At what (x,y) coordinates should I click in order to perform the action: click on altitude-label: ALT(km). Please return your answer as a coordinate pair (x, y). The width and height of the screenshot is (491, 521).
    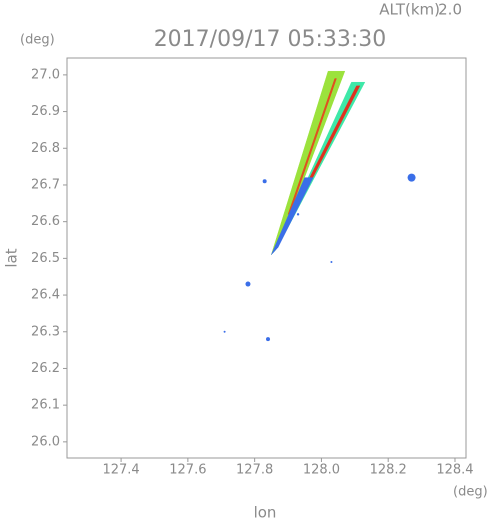
    Looking at the image, I should click on (409, 10).